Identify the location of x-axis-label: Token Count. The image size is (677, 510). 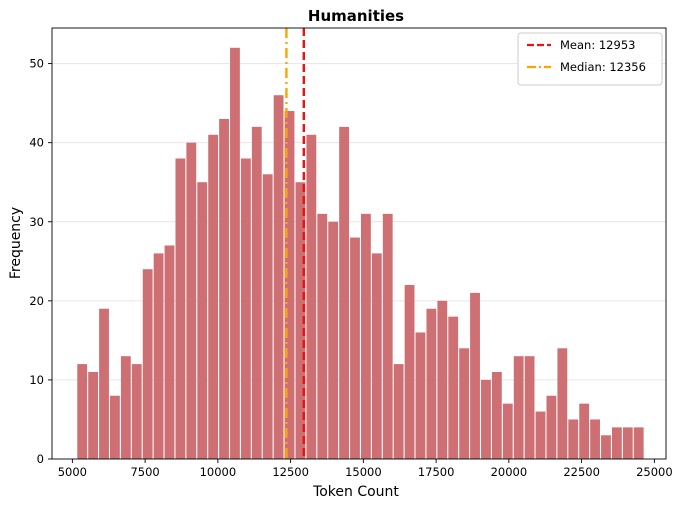
(355, 492).